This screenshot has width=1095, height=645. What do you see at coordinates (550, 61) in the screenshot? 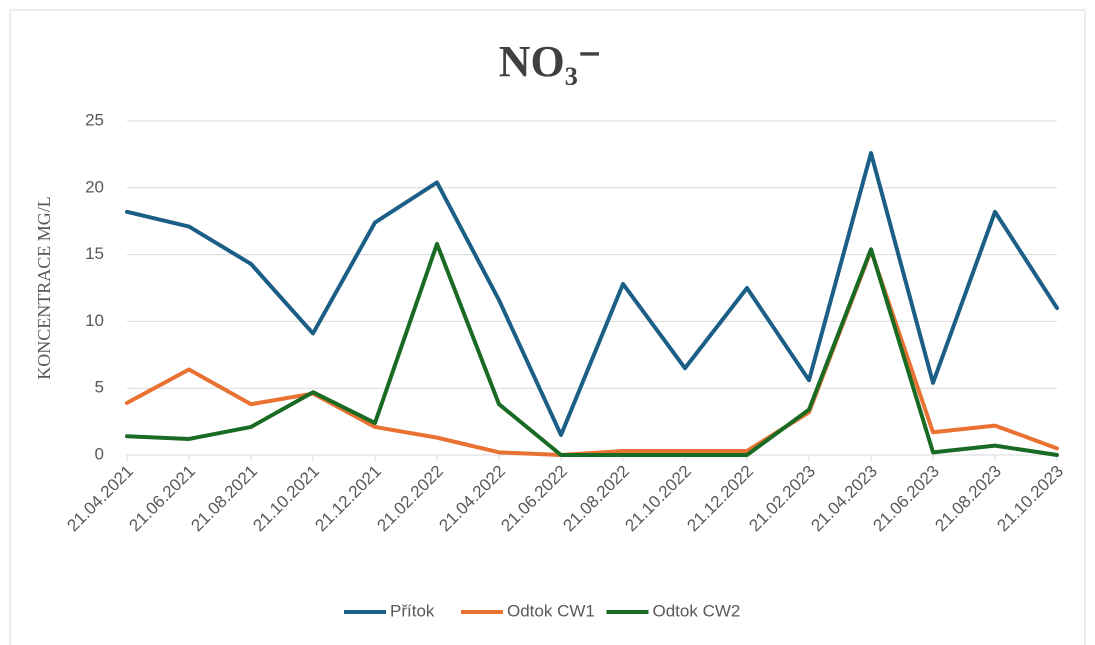
I see `chart-title: NO₃⁻` at bounding box center [550, 61].